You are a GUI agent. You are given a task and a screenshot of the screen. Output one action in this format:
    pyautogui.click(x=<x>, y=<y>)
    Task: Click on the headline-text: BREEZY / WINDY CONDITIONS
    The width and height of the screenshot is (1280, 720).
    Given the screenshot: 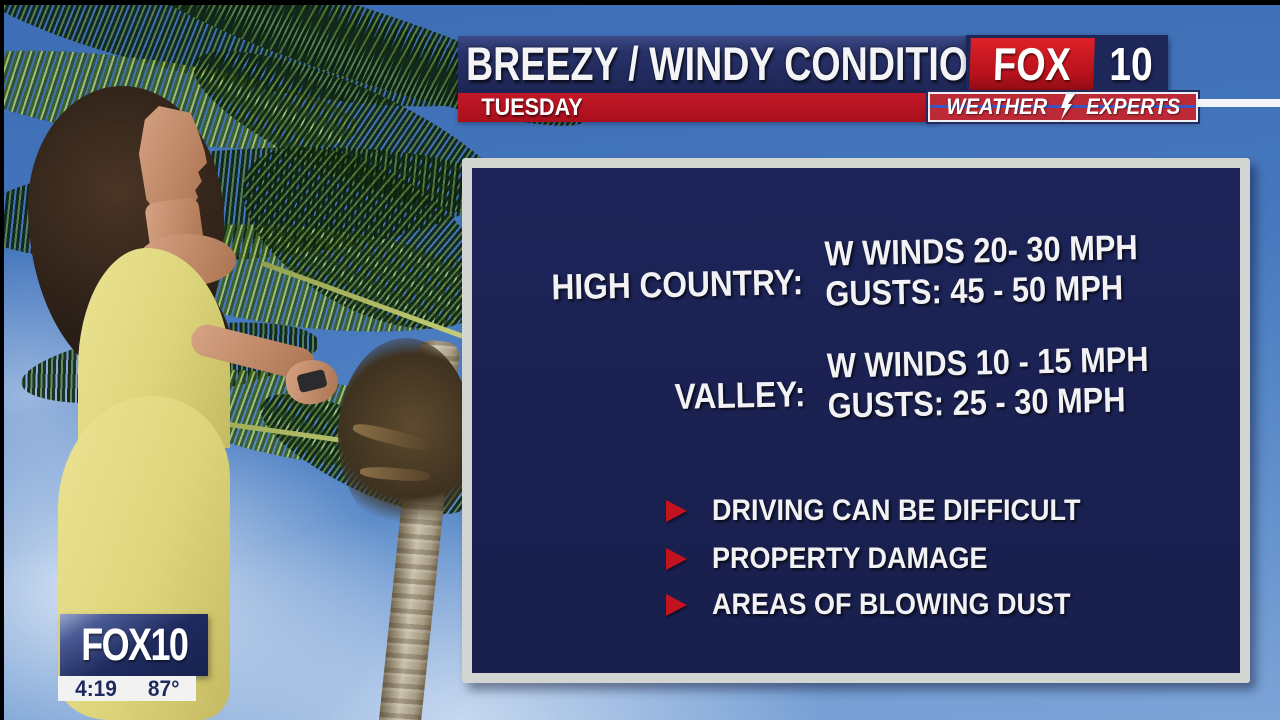 What is the action you would take?
    pyautogui.click(x=743, y=63)
    